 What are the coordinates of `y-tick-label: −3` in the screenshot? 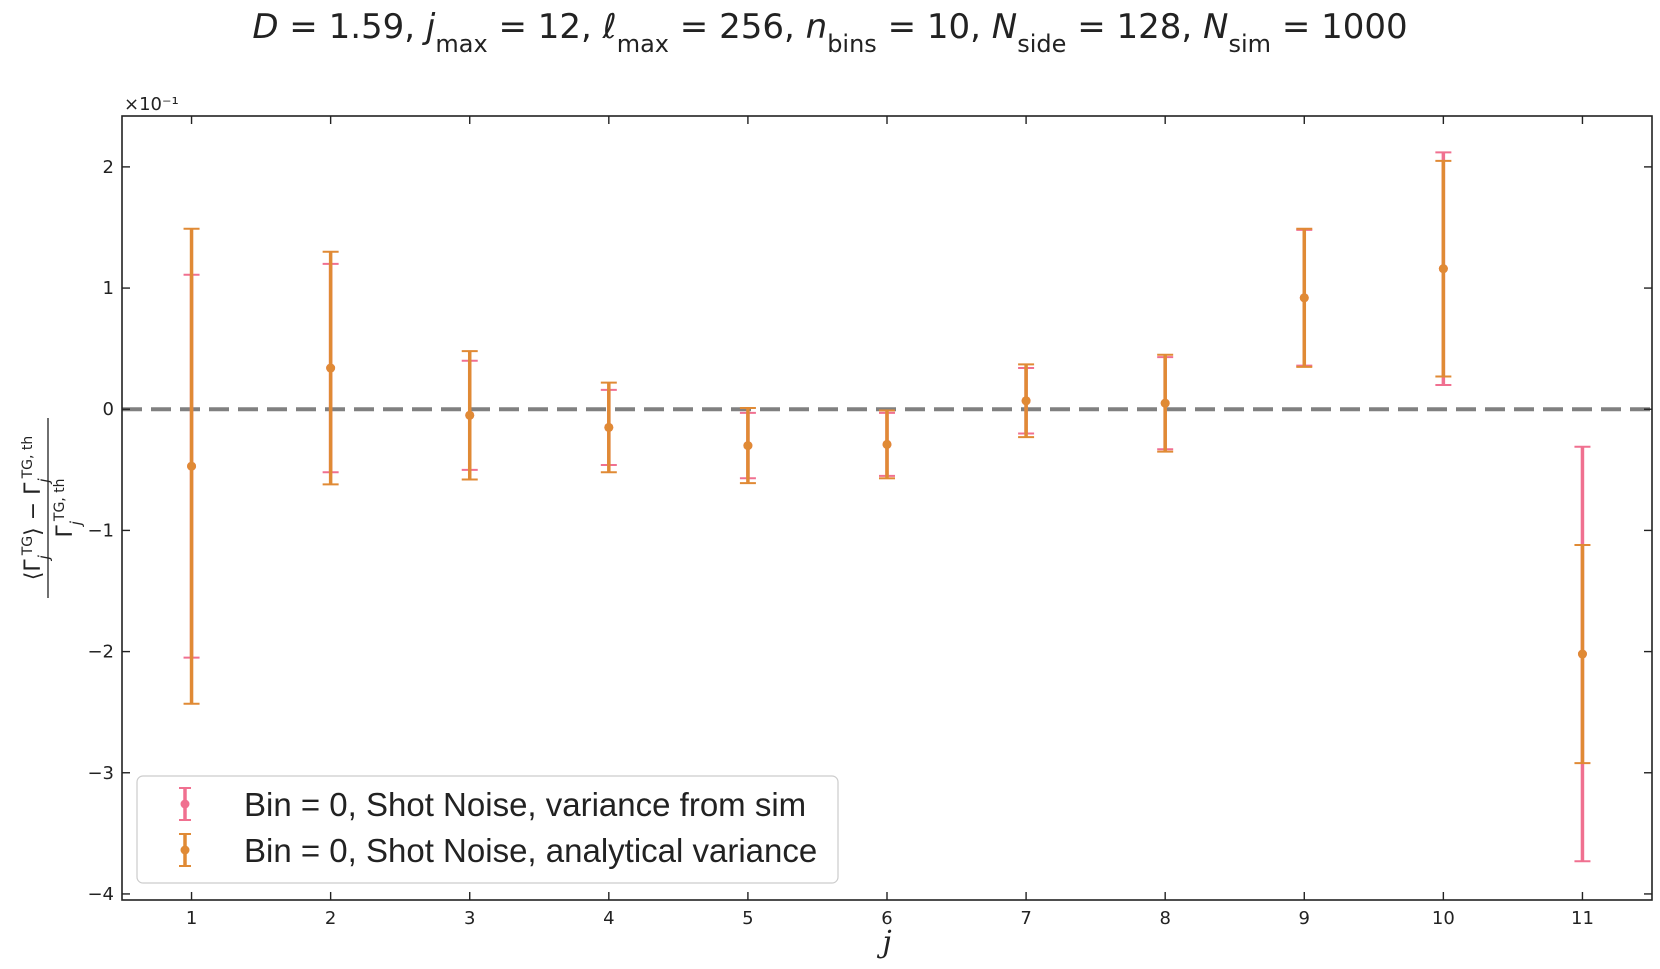 It's located at (100, 773).